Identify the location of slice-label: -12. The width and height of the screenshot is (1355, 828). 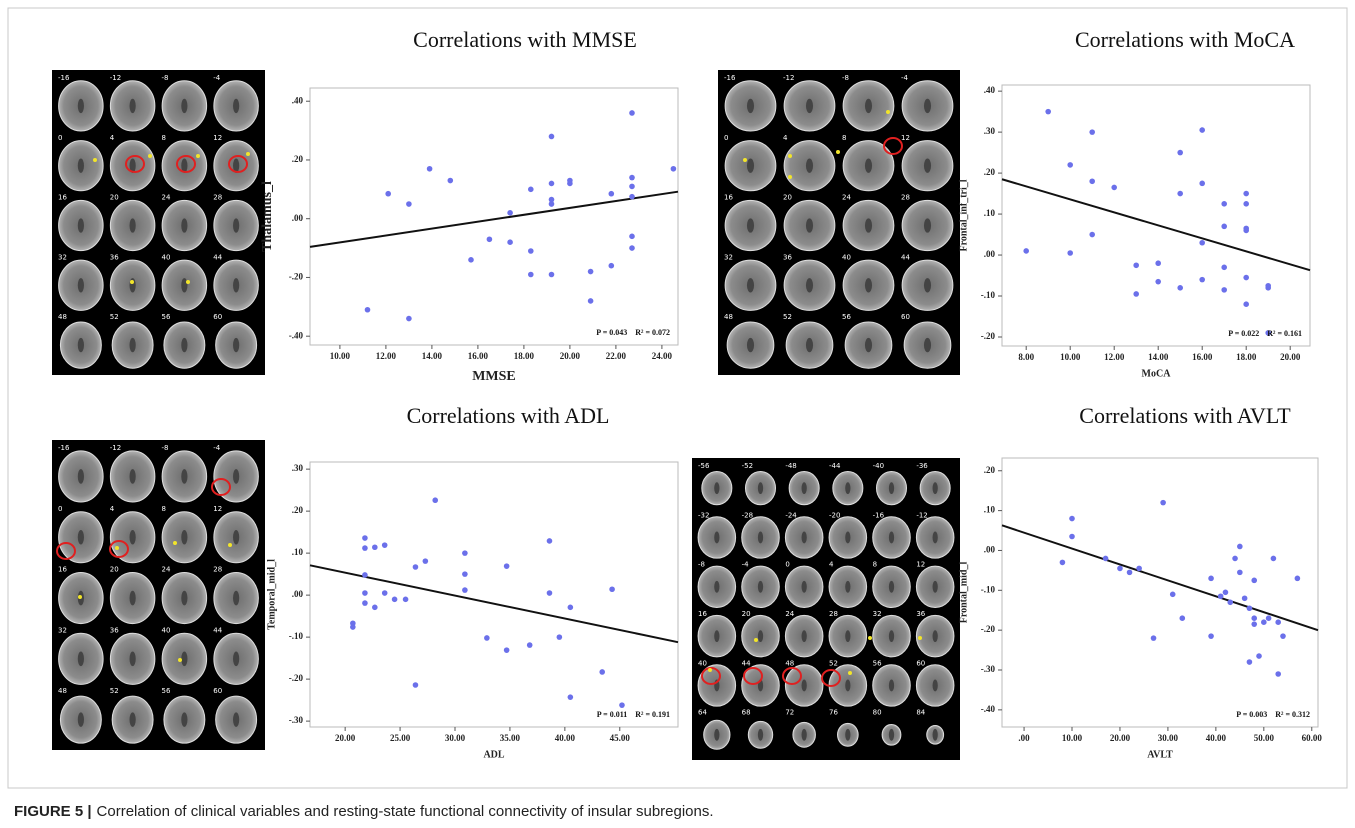
(921, 515).